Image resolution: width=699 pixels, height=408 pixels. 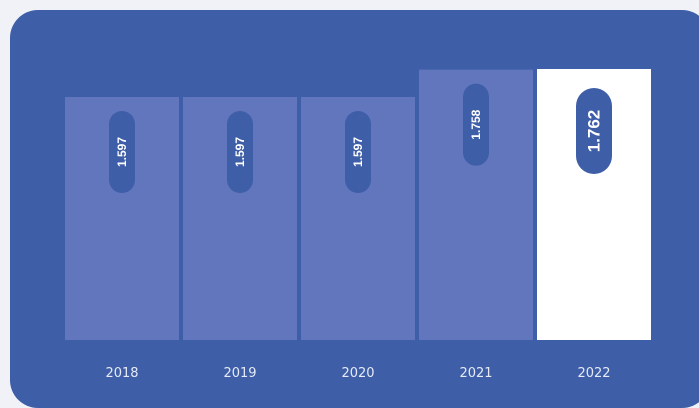 I want to click on x-tick-2019: 2019, so click(x=239, y=373).